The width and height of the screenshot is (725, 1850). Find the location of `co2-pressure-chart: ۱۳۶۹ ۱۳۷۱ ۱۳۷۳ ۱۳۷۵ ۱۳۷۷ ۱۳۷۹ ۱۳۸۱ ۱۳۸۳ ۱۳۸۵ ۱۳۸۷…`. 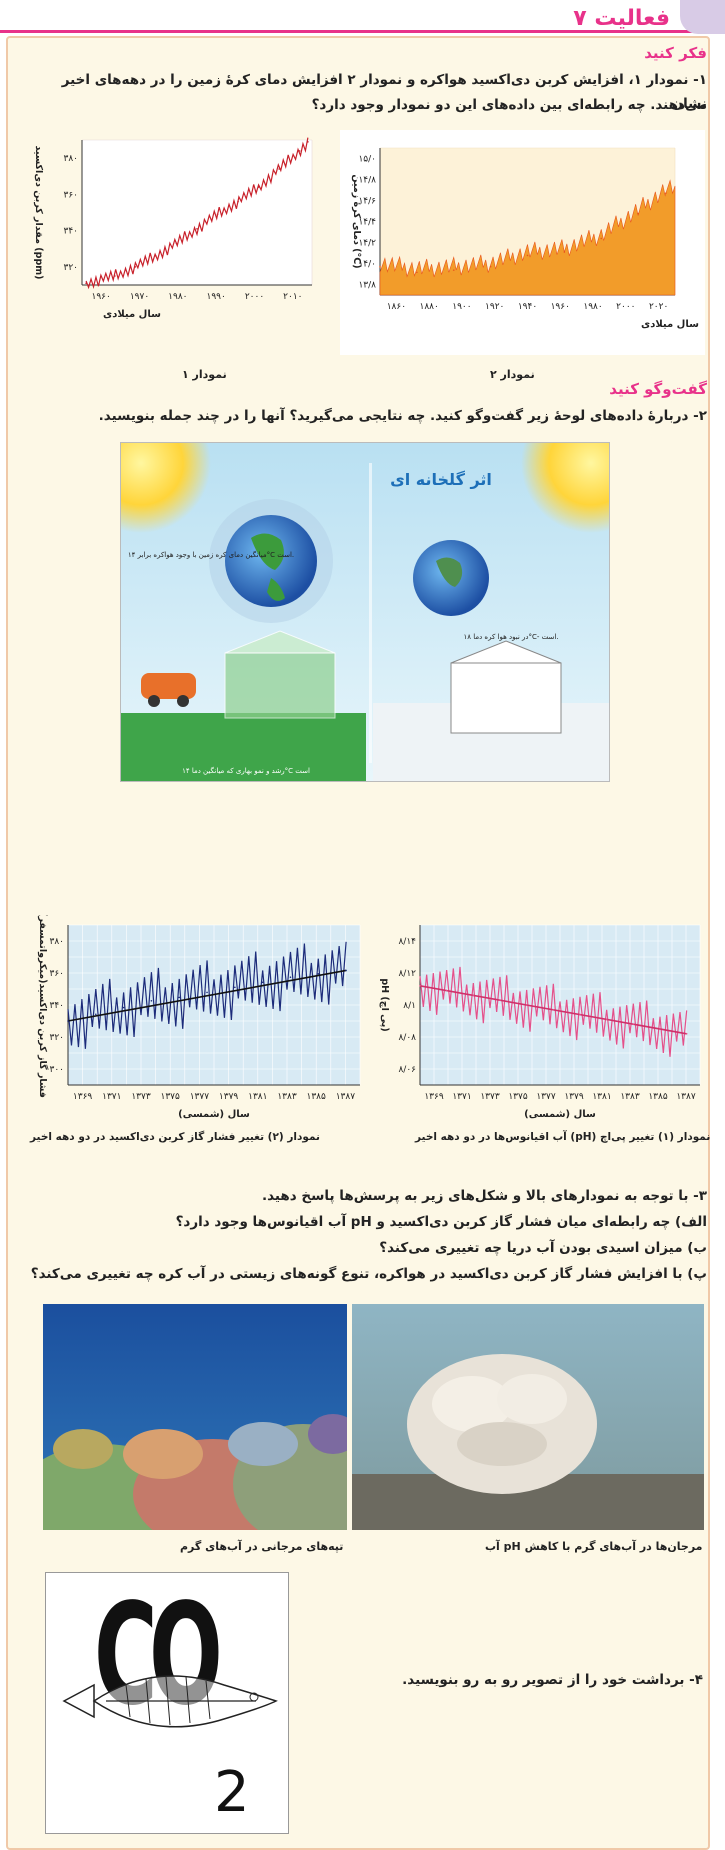

co2-pressure-chart: ۱۳۶۹ ۱۳۷۱ ۱۳۷۳ ۱۳۷۵ ۱۳۷۷ ۱۳۷۹ ۱۳۸۱ ۱۳۸۳ ۱۳۸۵ ۱۳۸۷… is located at coordinates (199, 1016).